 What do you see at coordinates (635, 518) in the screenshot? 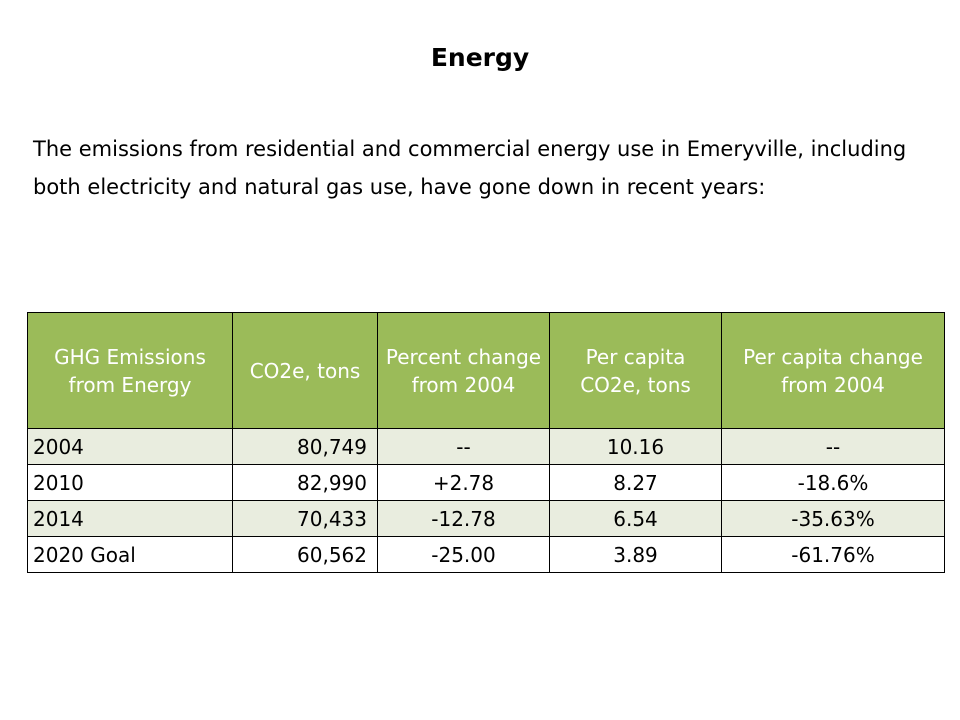
I see `cell-per-capita: 6.54` at bounding box center [635, 518].